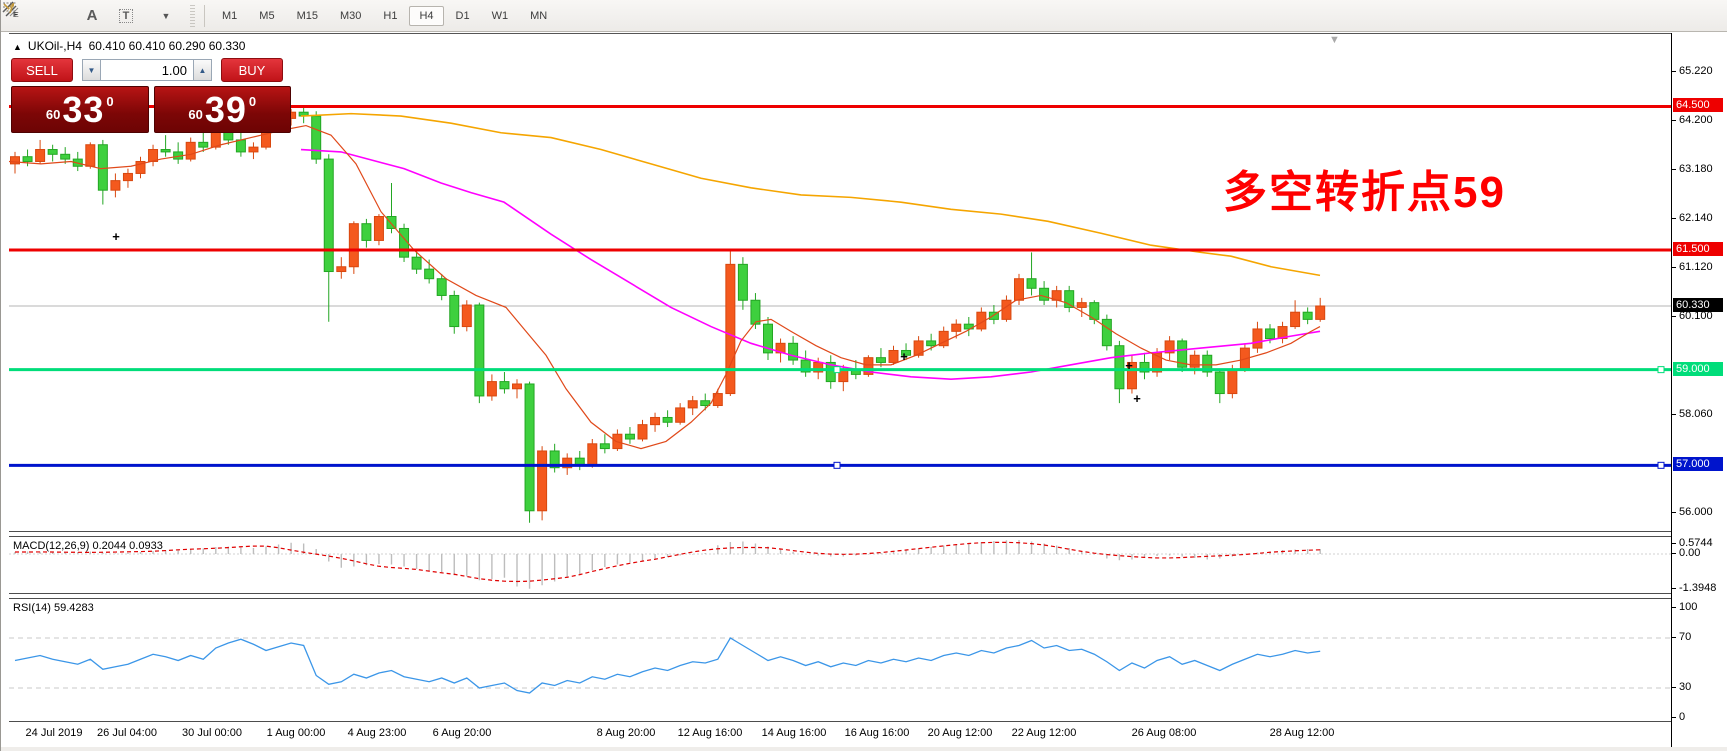 The height and width of the screenshot is (751, 1727). Describe the element at coordinates (212, 733) in the screenshot. I see `time-tick-label: 30 Jul 00:00` at that location.